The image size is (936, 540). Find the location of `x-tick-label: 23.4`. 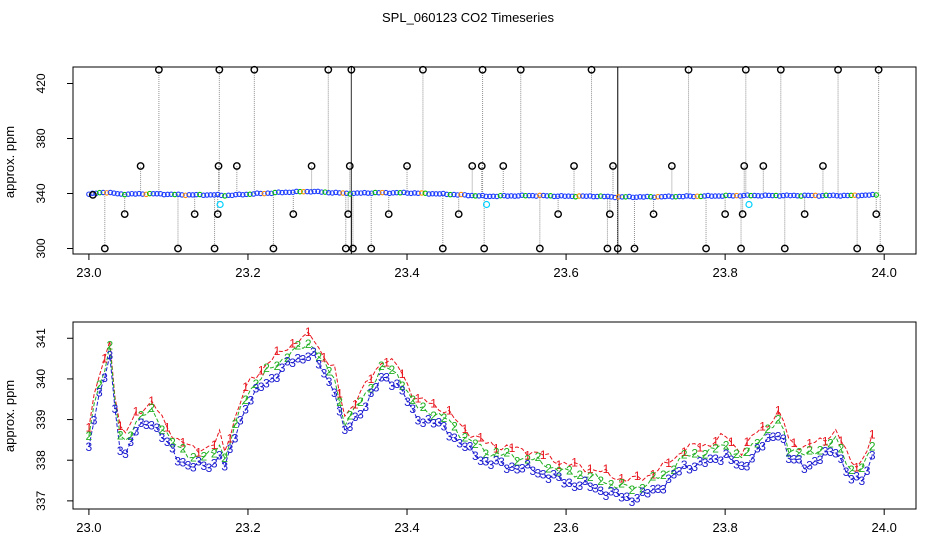

x-tick-label: 23.4 is located at coordinates (406, 527).